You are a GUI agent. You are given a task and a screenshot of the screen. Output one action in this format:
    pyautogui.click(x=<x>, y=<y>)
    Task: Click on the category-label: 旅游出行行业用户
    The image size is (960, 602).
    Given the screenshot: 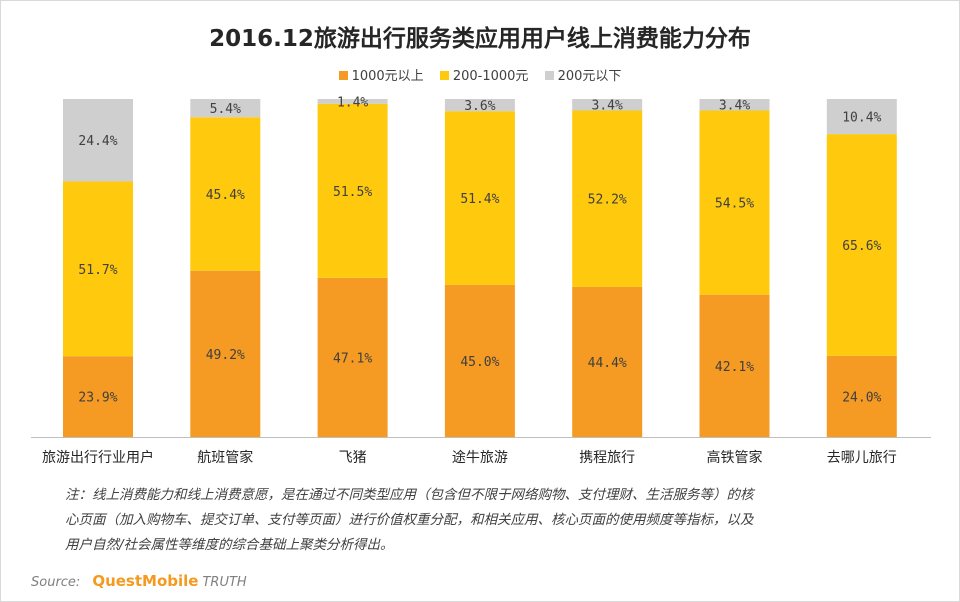 What is the action you would take?
    pyautogui.click(x=98, y=457)
    